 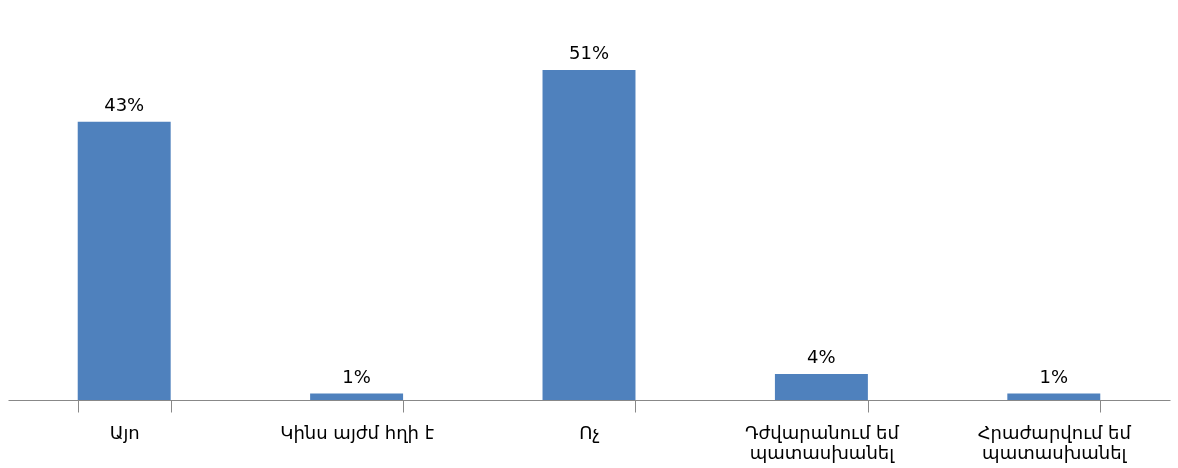 I want to click on x-tick-label: Կինս այժմ հղի է, so click(x=357, y=432).